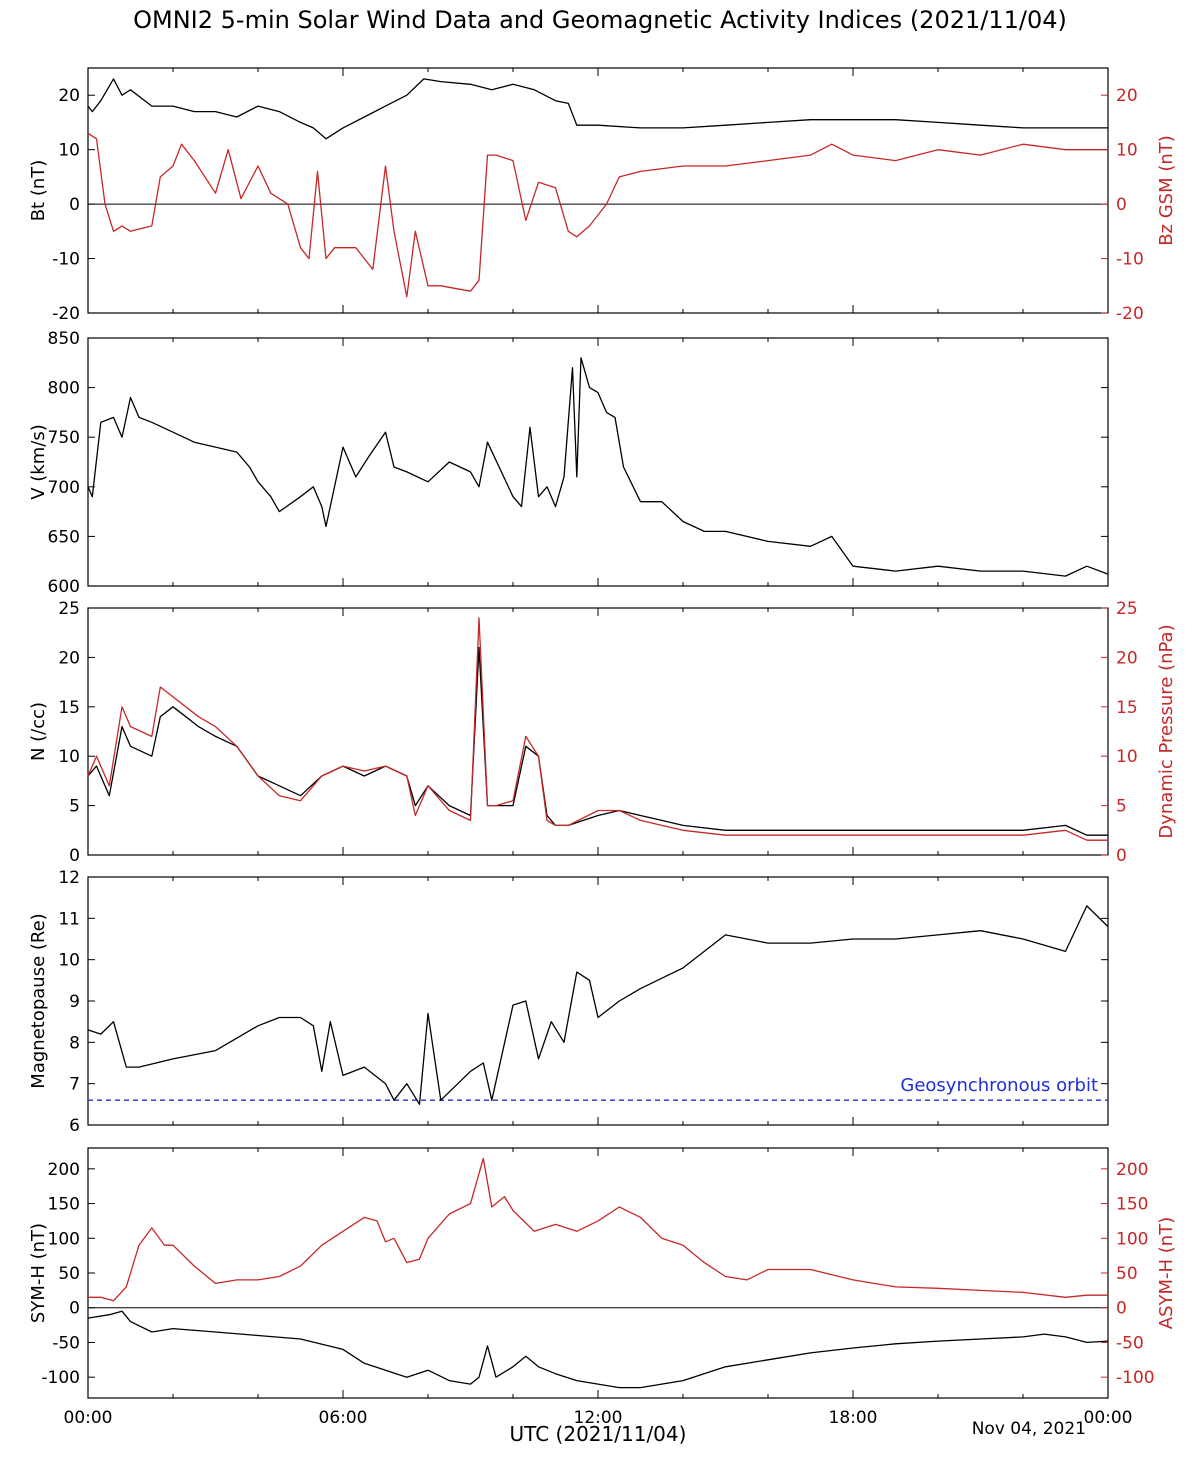 The image size is (1200, 1461). What do you see at coordinates (1127, 609) in the screenshot?
I see `panel-3-y2-tick-label: 25` at bounding box center [1127, 609].